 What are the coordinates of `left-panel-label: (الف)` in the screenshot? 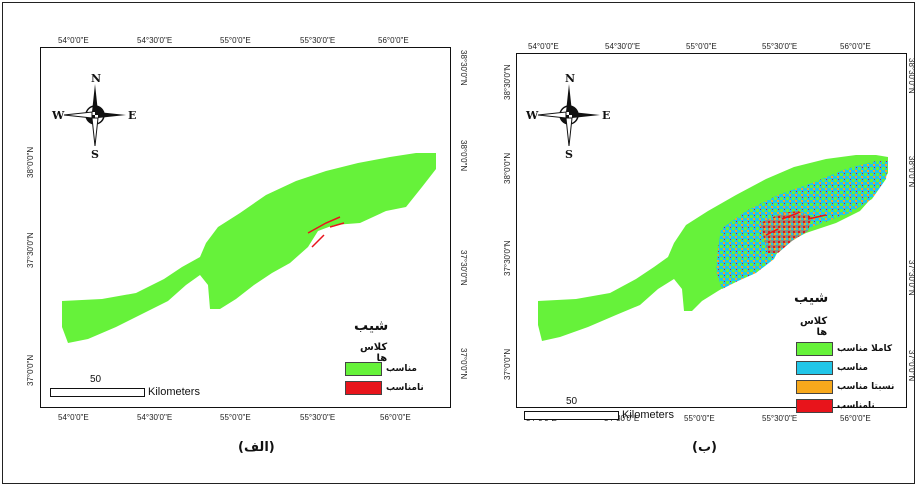 It's located at (256, 447).